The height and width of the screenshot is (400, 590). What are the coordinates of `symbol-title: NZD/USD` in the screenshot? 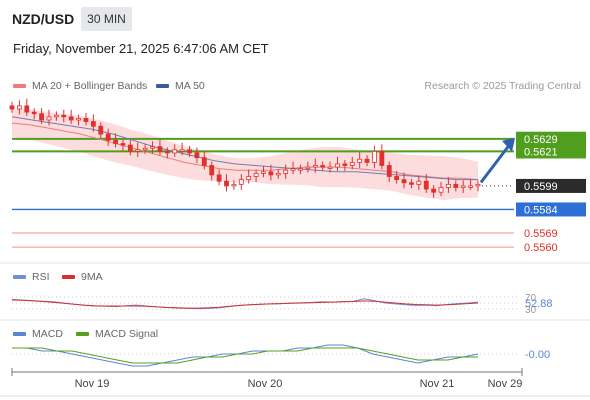 It's located at (43, 19).